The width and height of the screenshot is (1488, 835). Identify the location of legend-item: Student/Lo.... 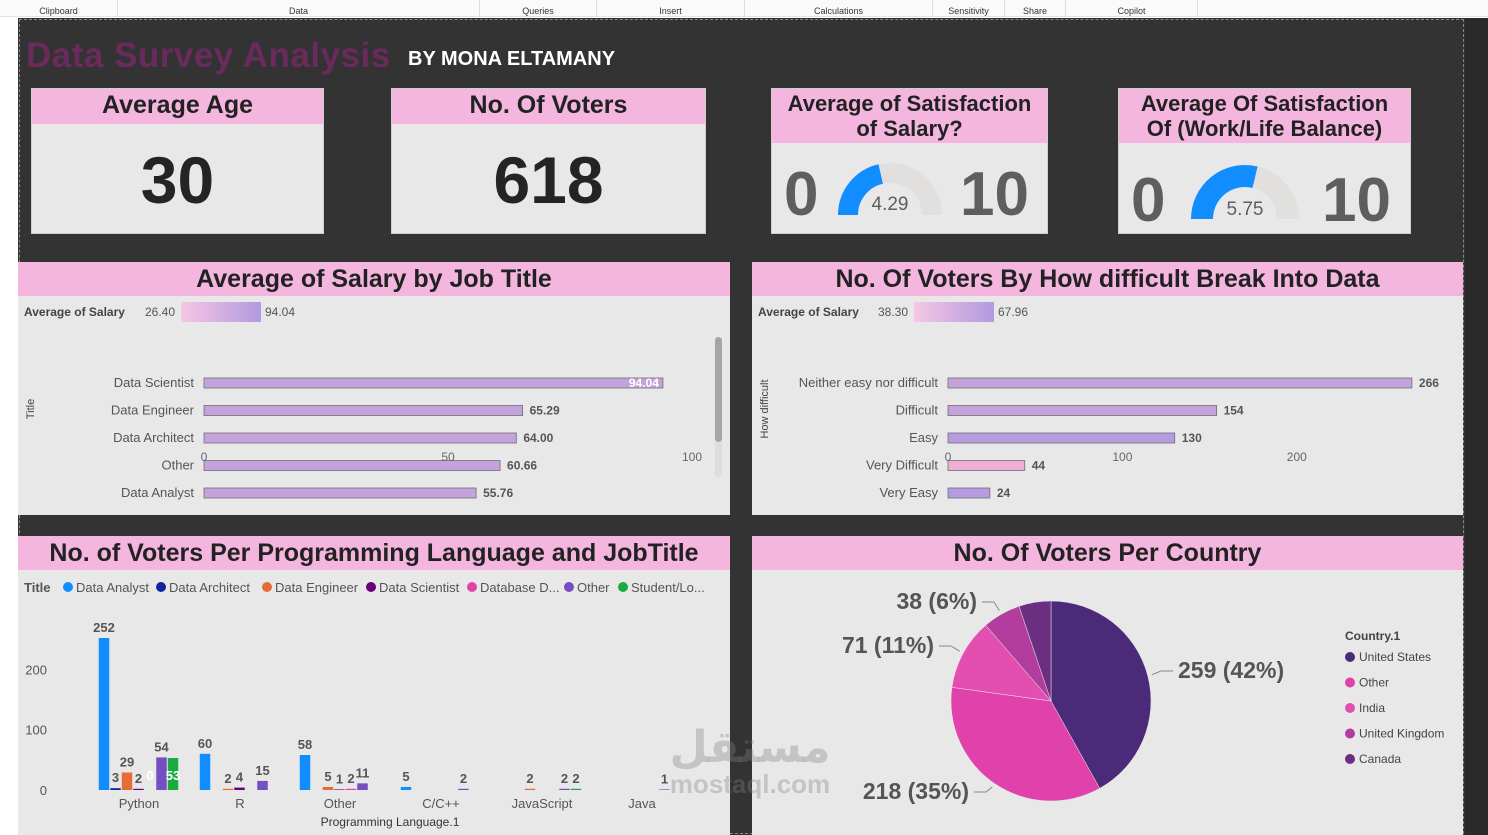
(668, 587).